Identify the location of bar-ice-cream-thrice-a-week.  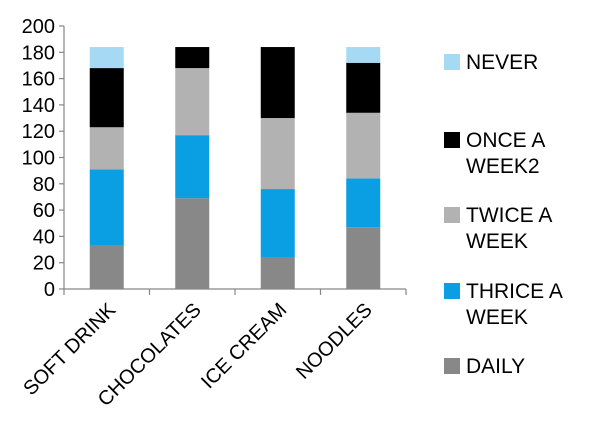
(277, 223).